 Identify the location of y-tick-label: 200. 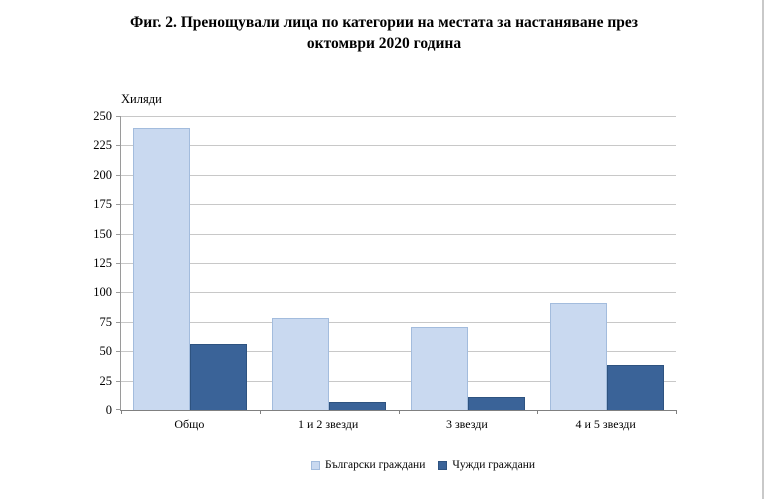
(102, 174).